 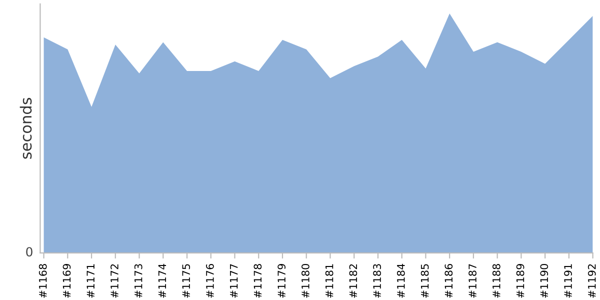 I want to click on x-tick-label: #1179, so click(x=282, y=281).